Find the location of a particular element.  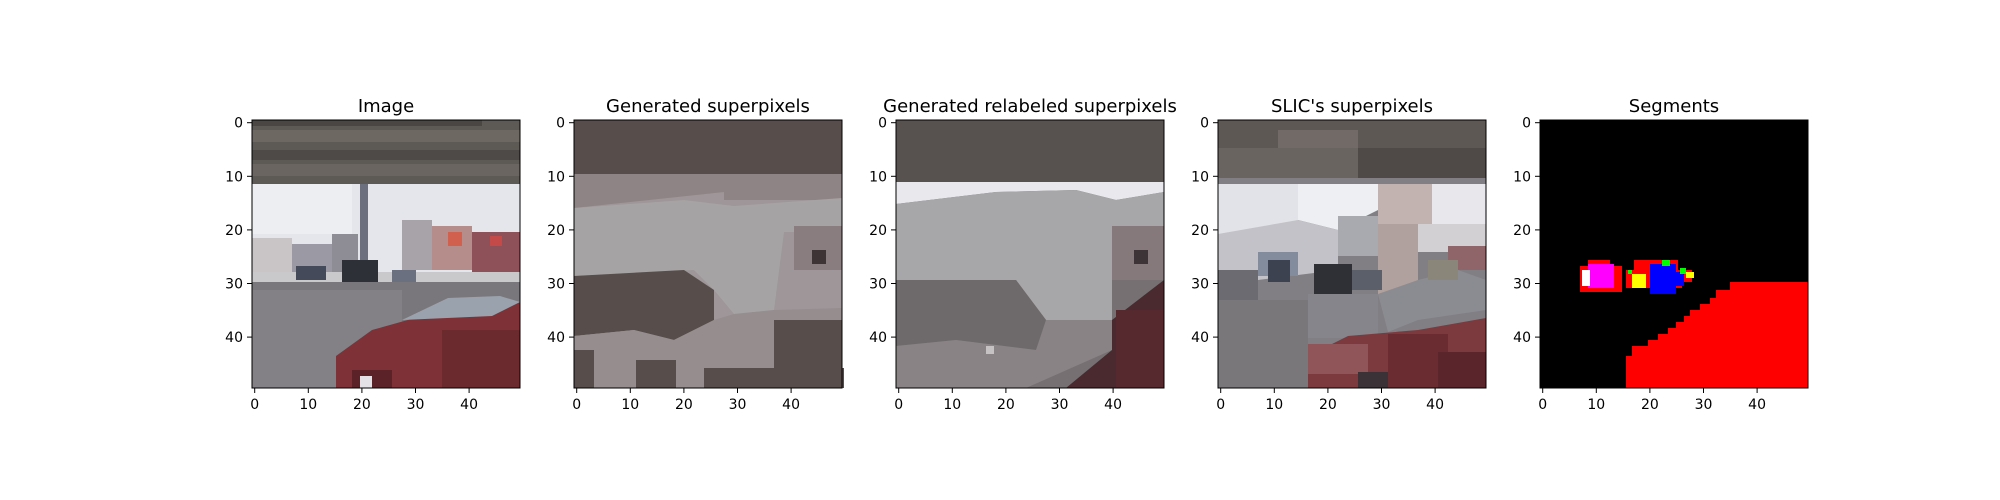

axes-frame-relabeled is located at coordinates (1030, 254).